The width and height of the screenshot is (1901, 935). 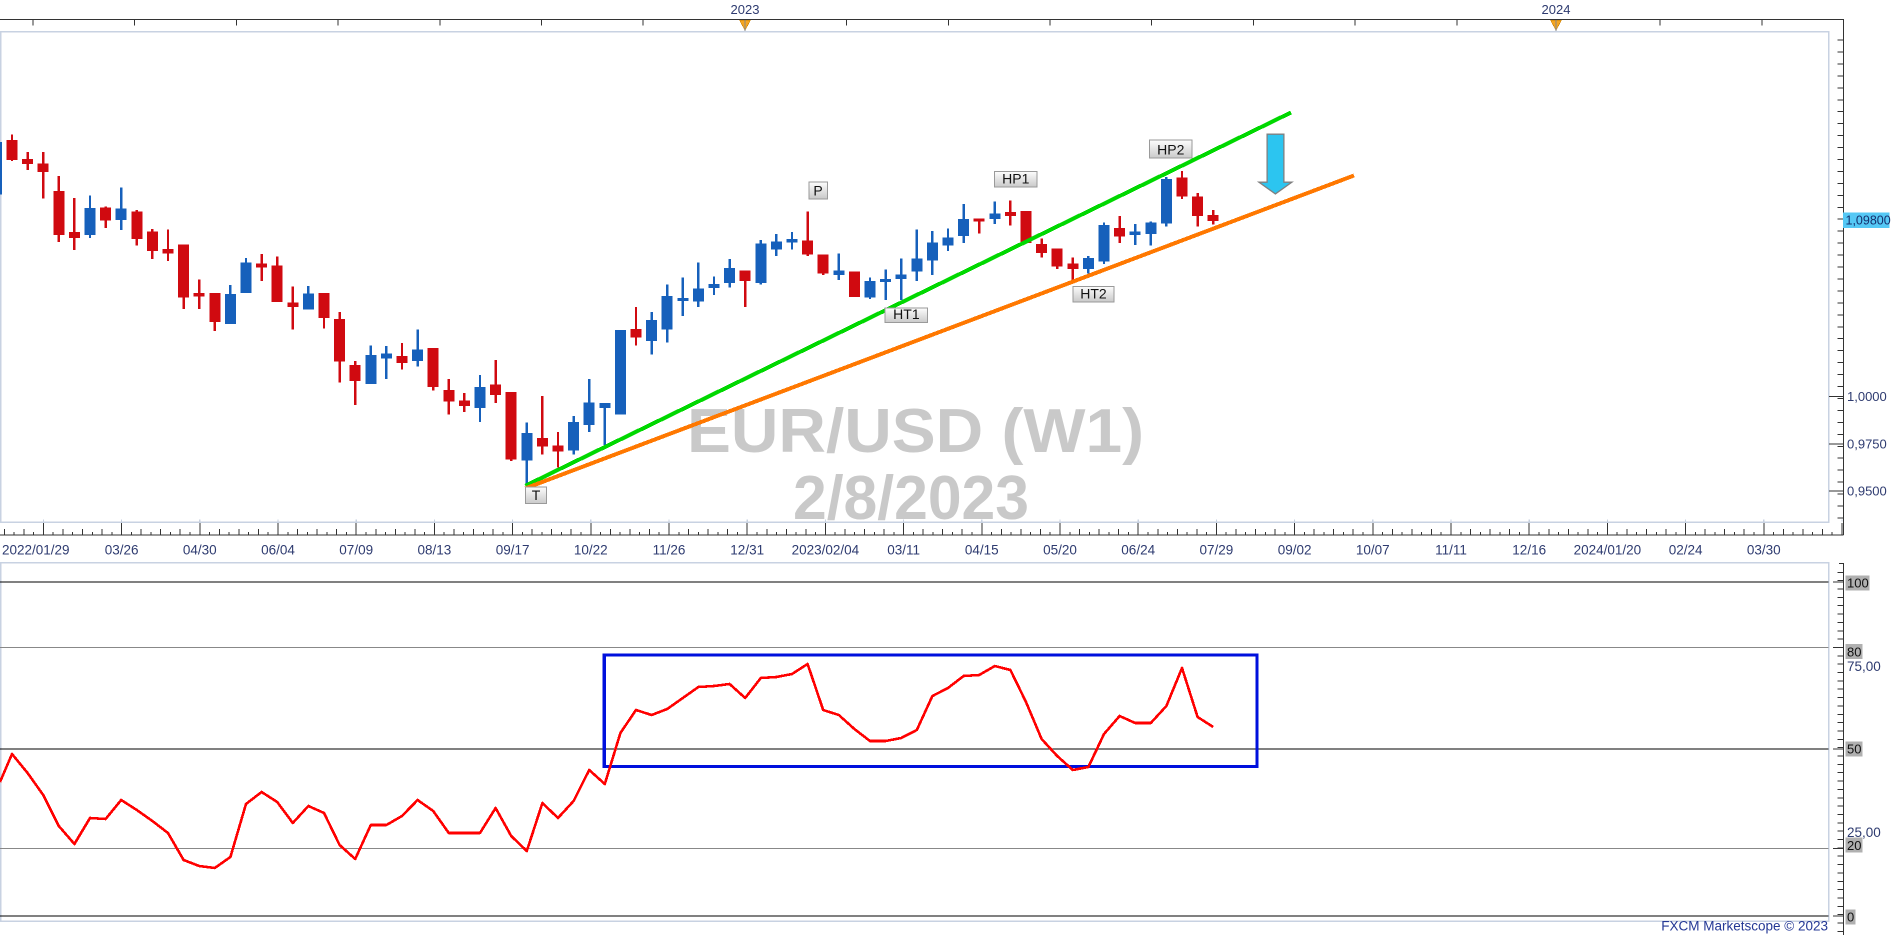 I want to click on svg-text: HP1, so click(x=1015, y=179).